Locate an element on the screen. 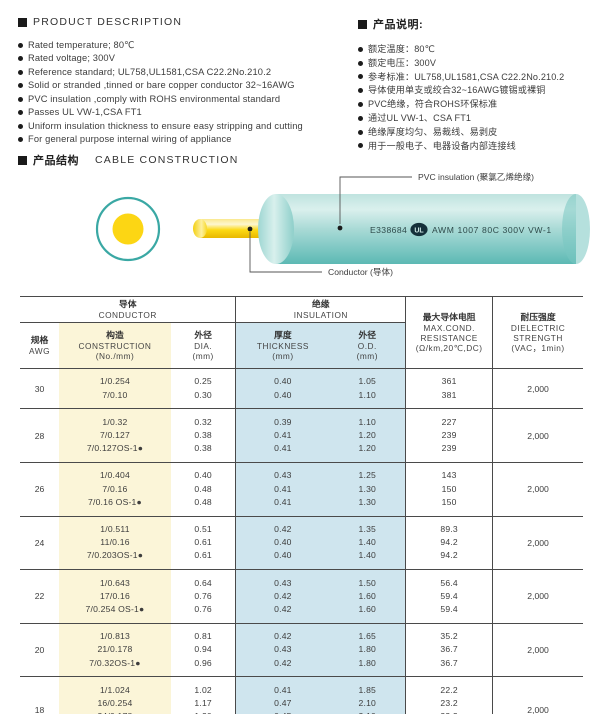 The width and height of the screenshot is (603, 714). cell-dia: 0.64 0.76 0.76 is located at coordinates (203, 596).